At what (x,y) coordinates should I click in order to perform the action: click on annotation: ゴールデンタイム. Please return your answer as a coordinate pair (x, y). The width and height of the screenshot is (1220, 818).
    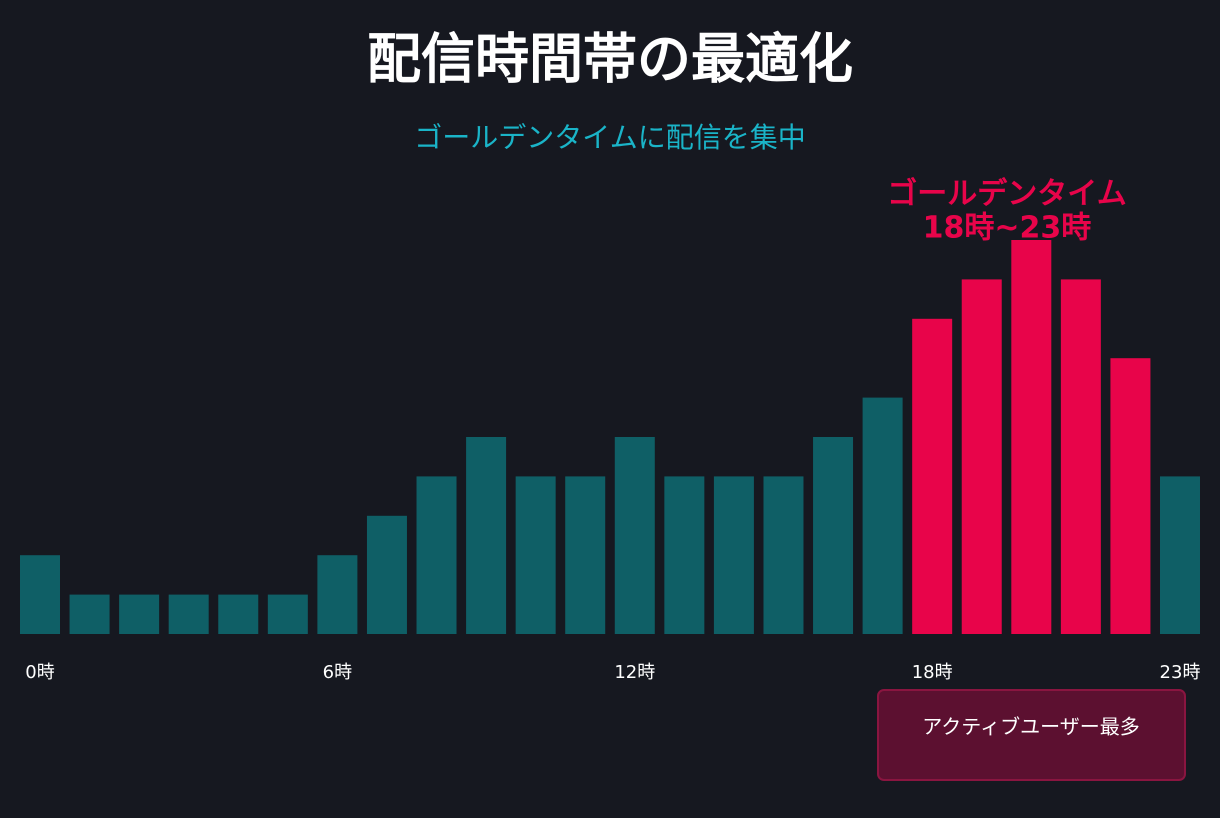
    Looking at the image, I should click on (1006, 194).